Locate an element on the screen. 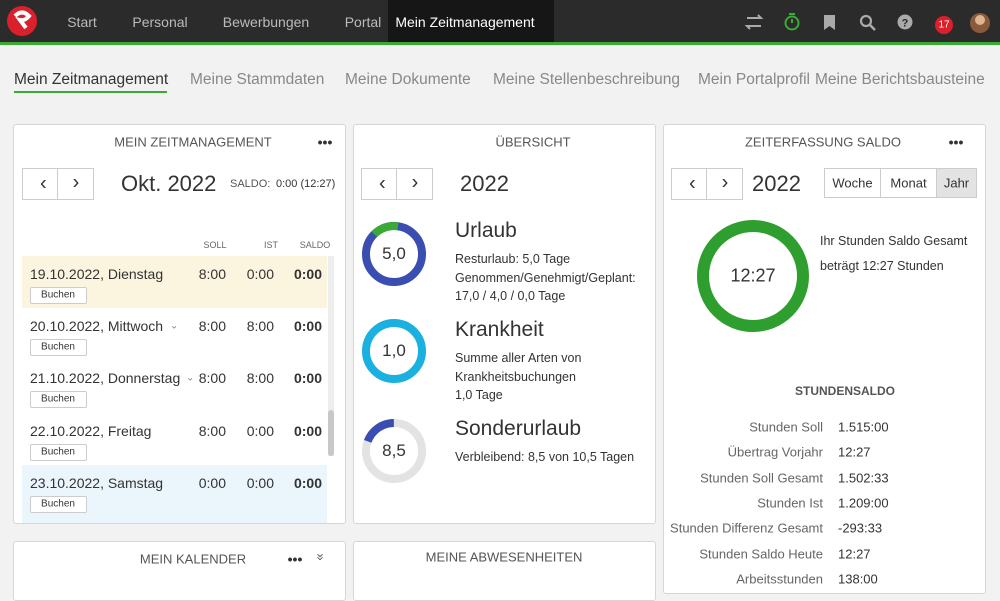 This screenshot has width=1000, height=601. stat-value: -293:33 is located at coordinates (860, 528).